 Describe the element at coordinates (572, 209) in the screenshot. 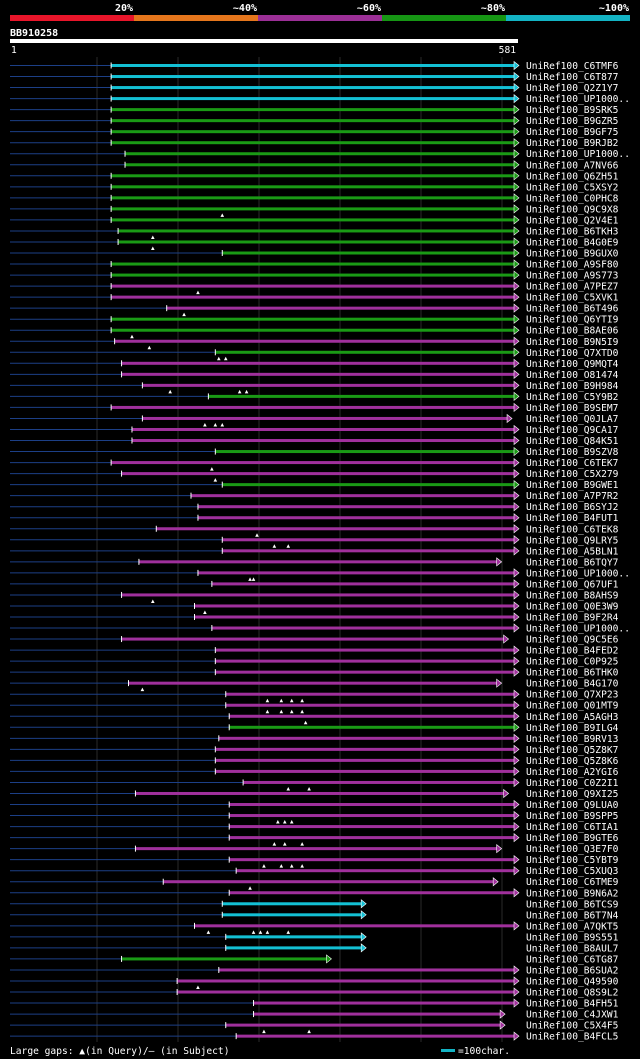

I see `hit-label: UniRef100_Q9C9X8` at that location.